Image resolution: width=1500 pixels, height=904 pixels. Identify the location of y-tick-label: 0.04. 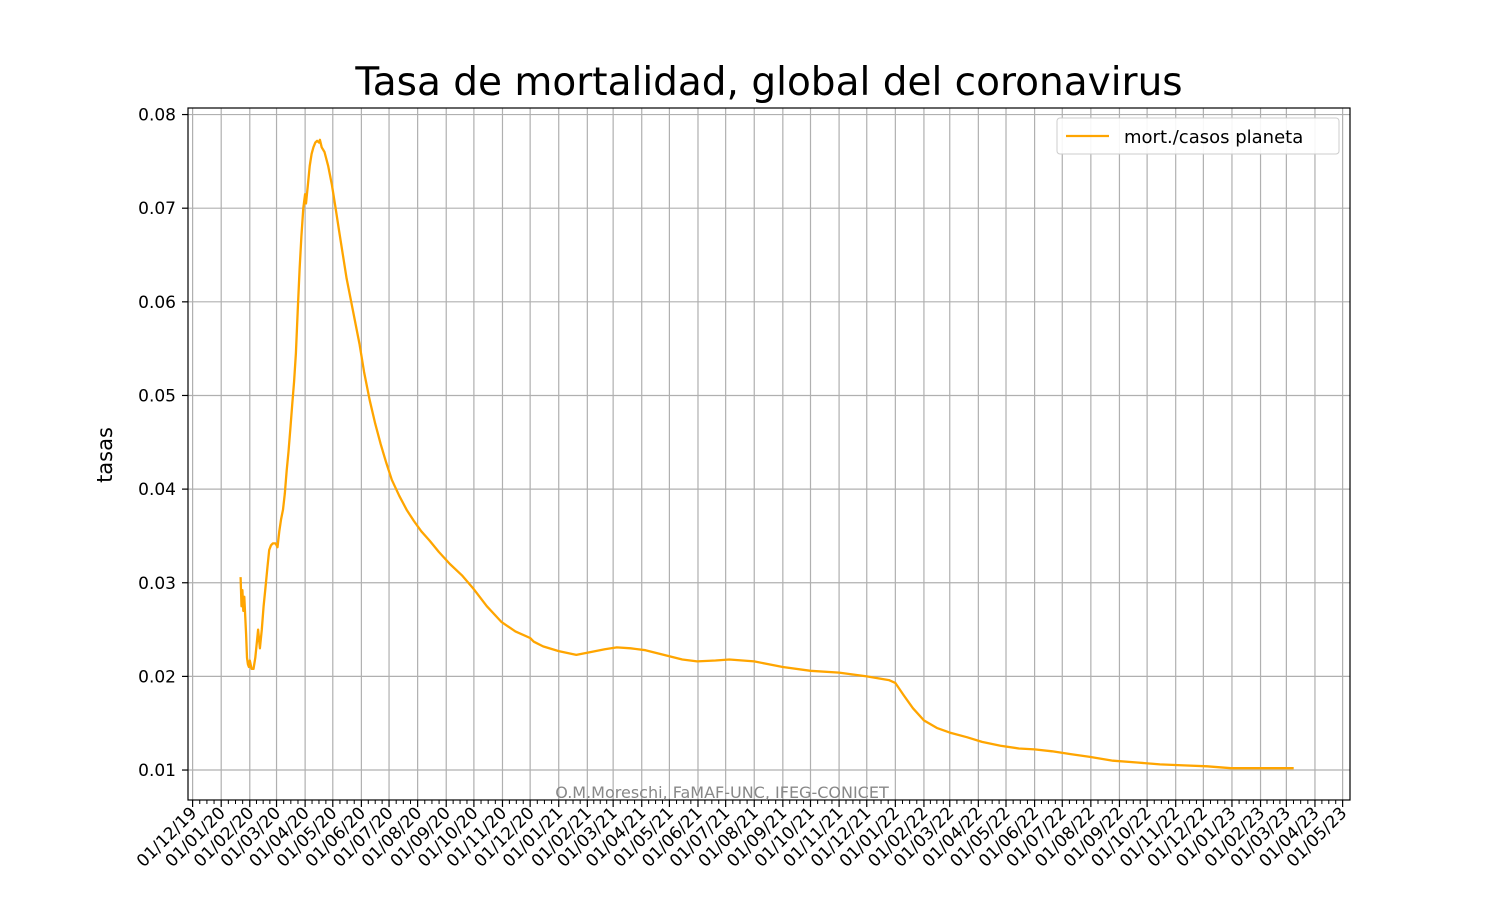
(157, 490).